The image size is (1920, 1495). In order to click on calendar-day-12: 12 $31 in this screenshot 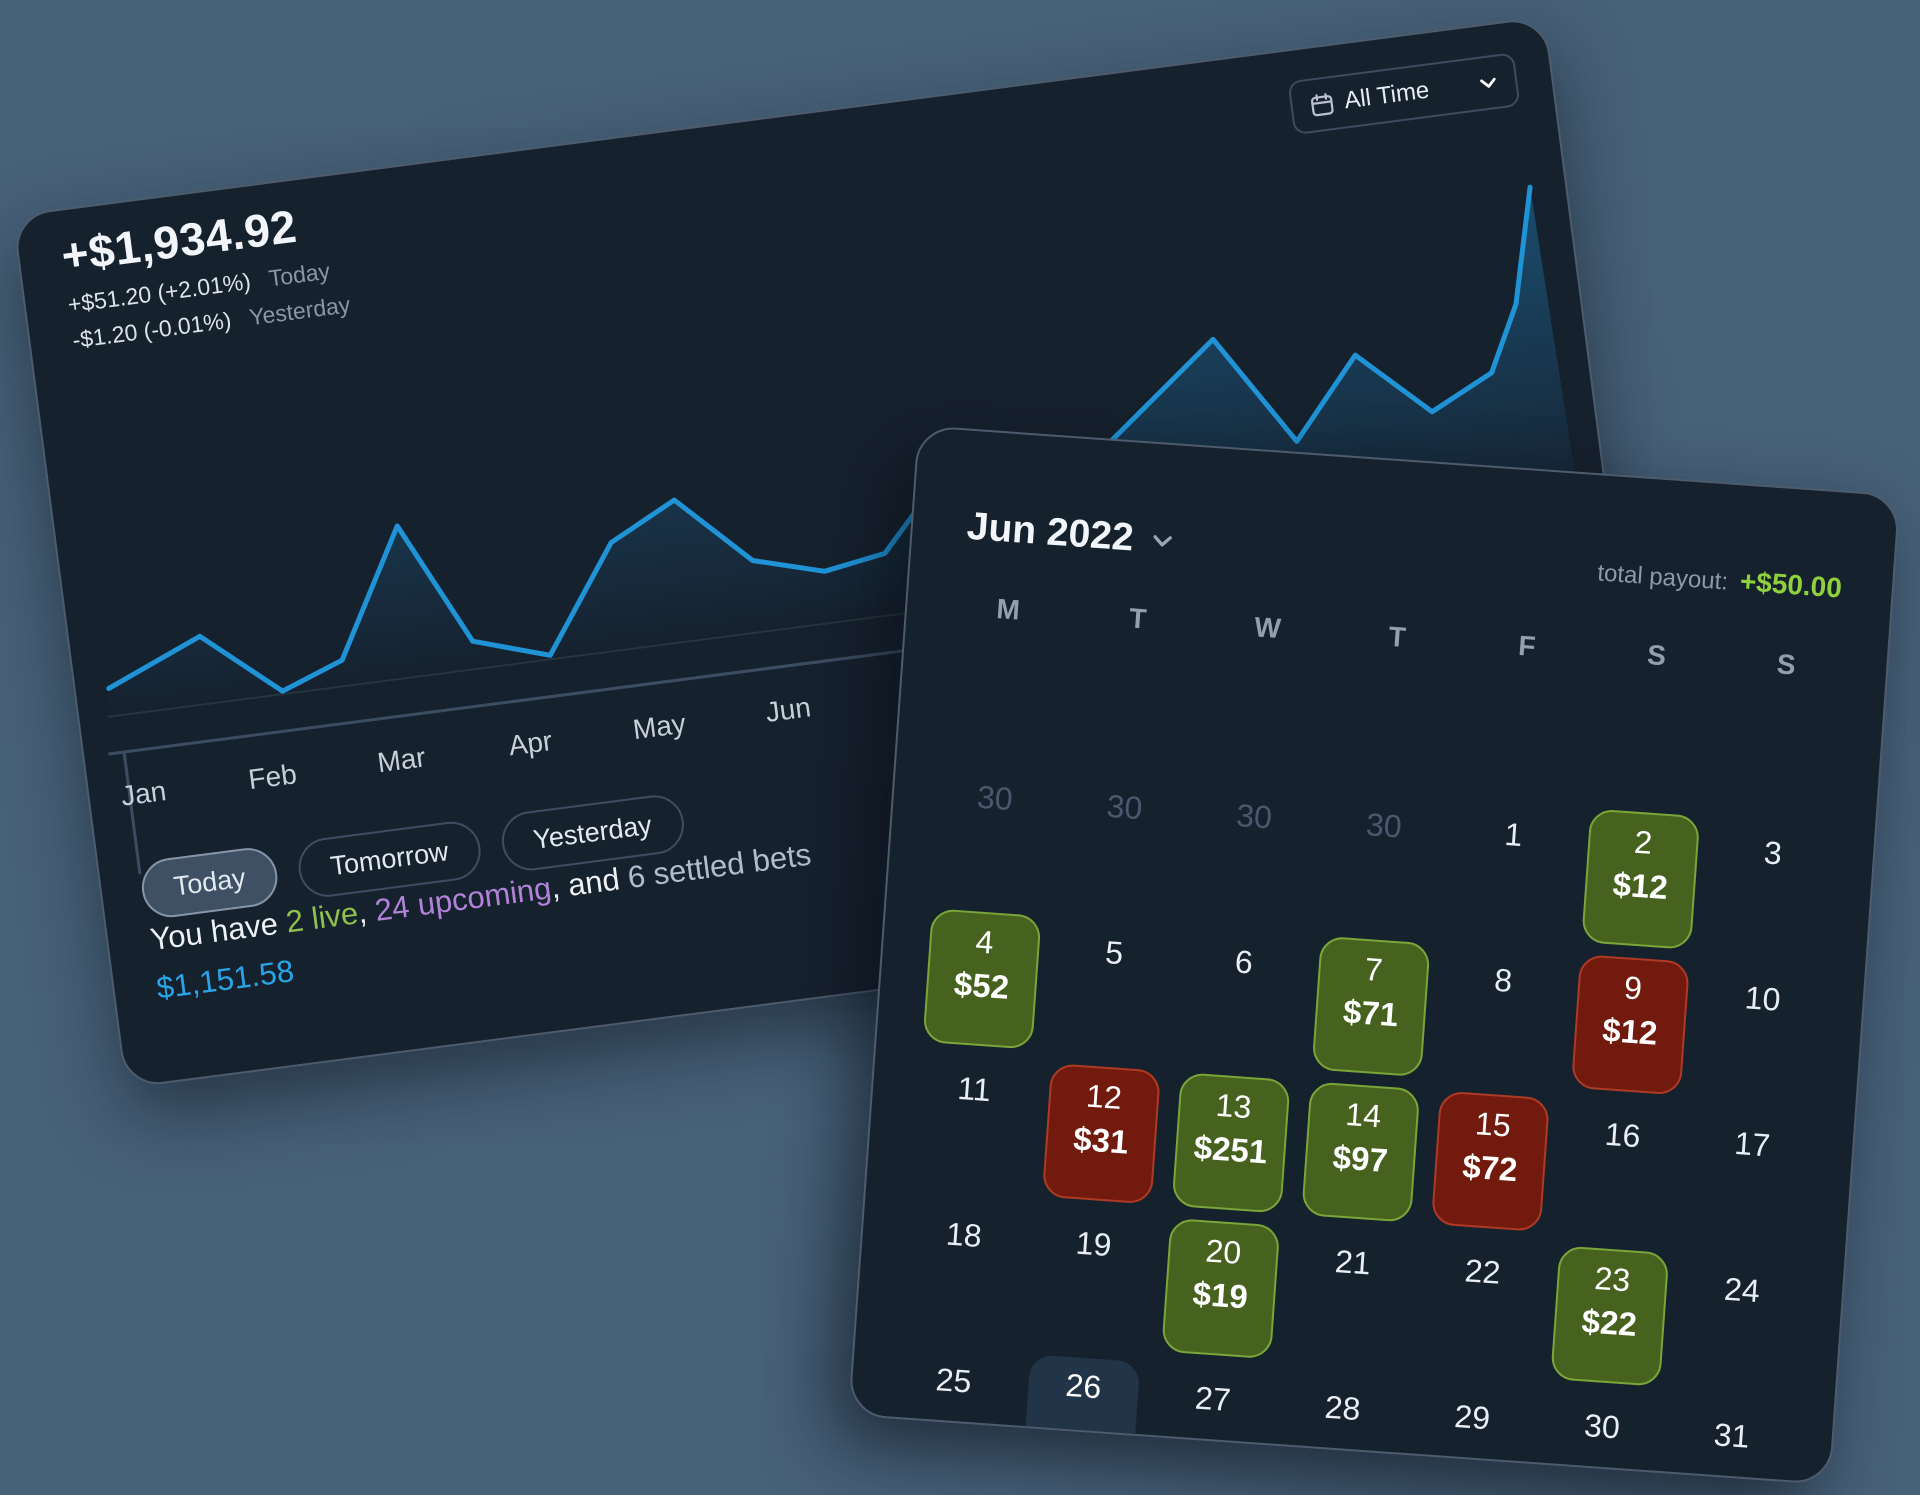, I will do `click(1104, 1113)`.